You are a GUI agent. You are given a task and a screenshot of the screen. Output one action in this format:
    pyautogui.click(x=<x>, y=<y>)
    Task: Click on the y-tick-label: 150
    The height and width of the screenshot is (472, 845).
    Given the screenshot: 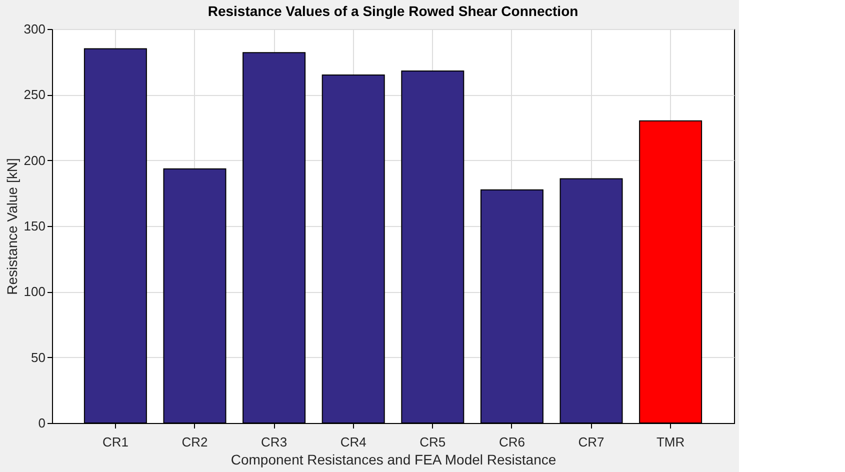 What is the action you would take?
    pyautogui.click(x=35, y=226)
    